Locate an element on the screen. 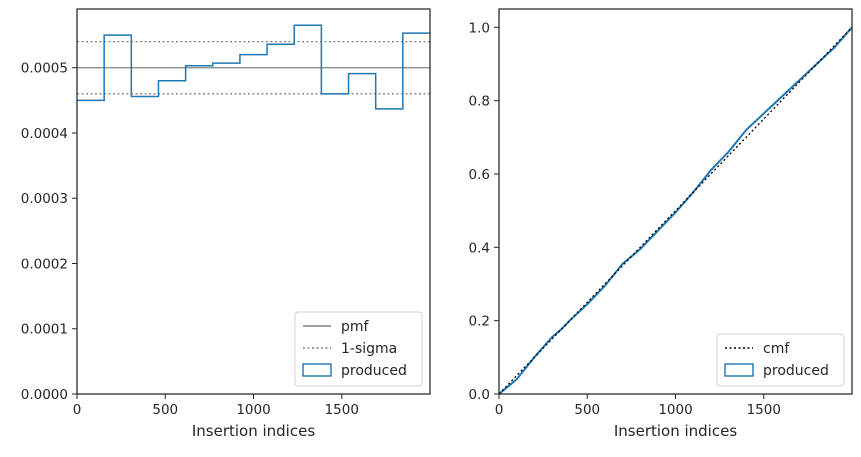 Image resolution: width=861 pixels, height=457 pixels. right-legend is located at coordinates (780, 360).